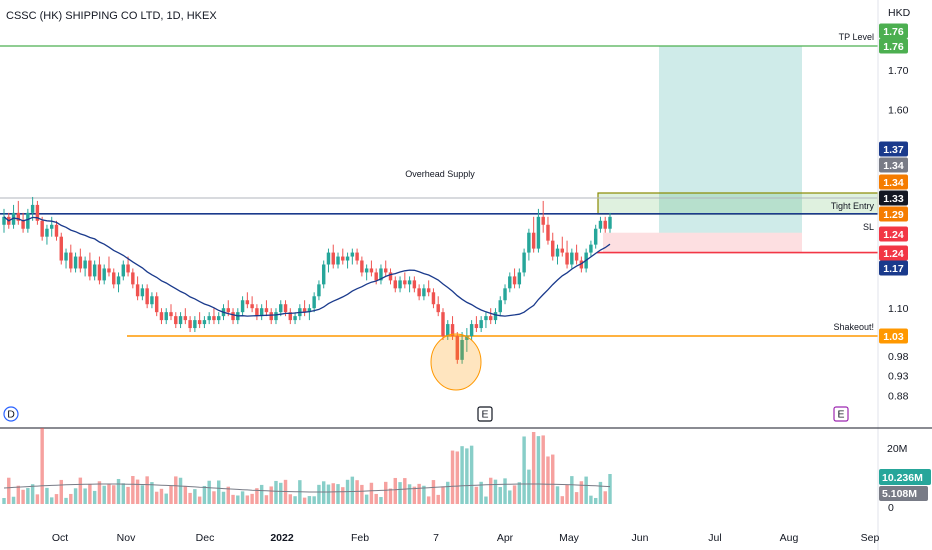 This screenshot has height=550, width=932. I want to click on svg-text: 1.33, so click(893, 199).